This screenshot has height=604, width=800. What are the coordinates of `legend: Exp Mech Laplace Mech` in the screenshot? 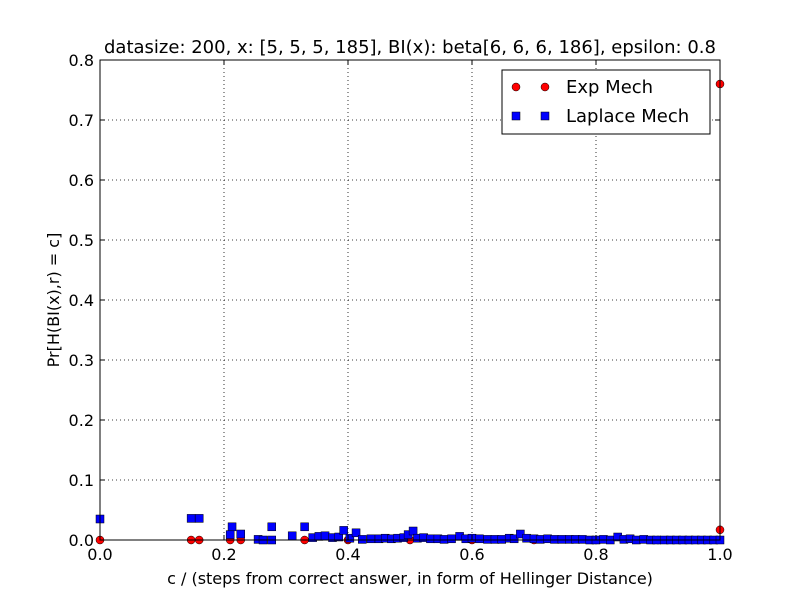 It's located at (606, 102).